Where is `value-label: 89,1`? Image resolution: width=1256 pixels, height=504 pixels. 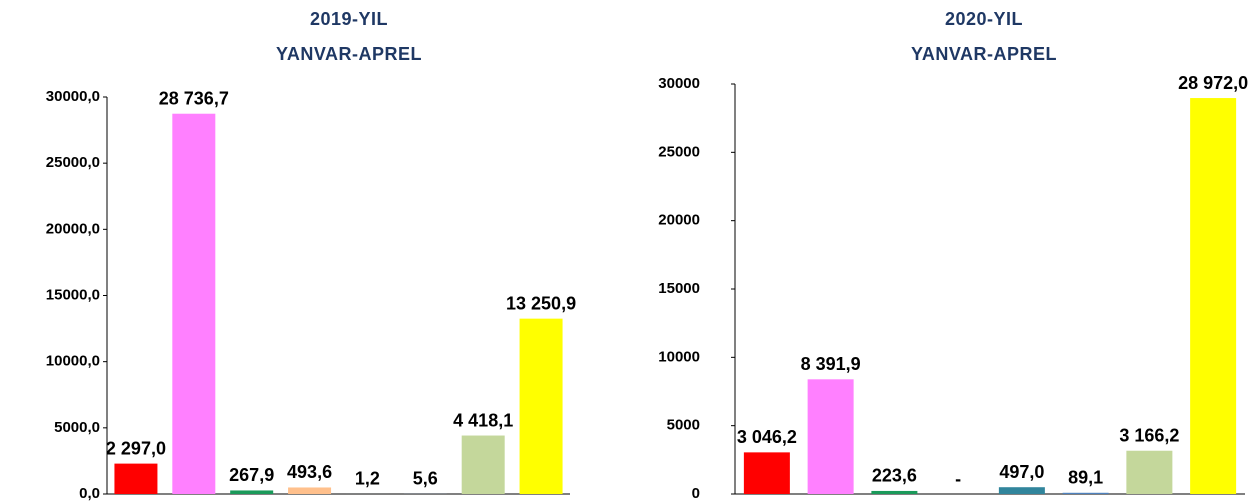 value-label: 89,1 is located at coordinates (1085, 478).